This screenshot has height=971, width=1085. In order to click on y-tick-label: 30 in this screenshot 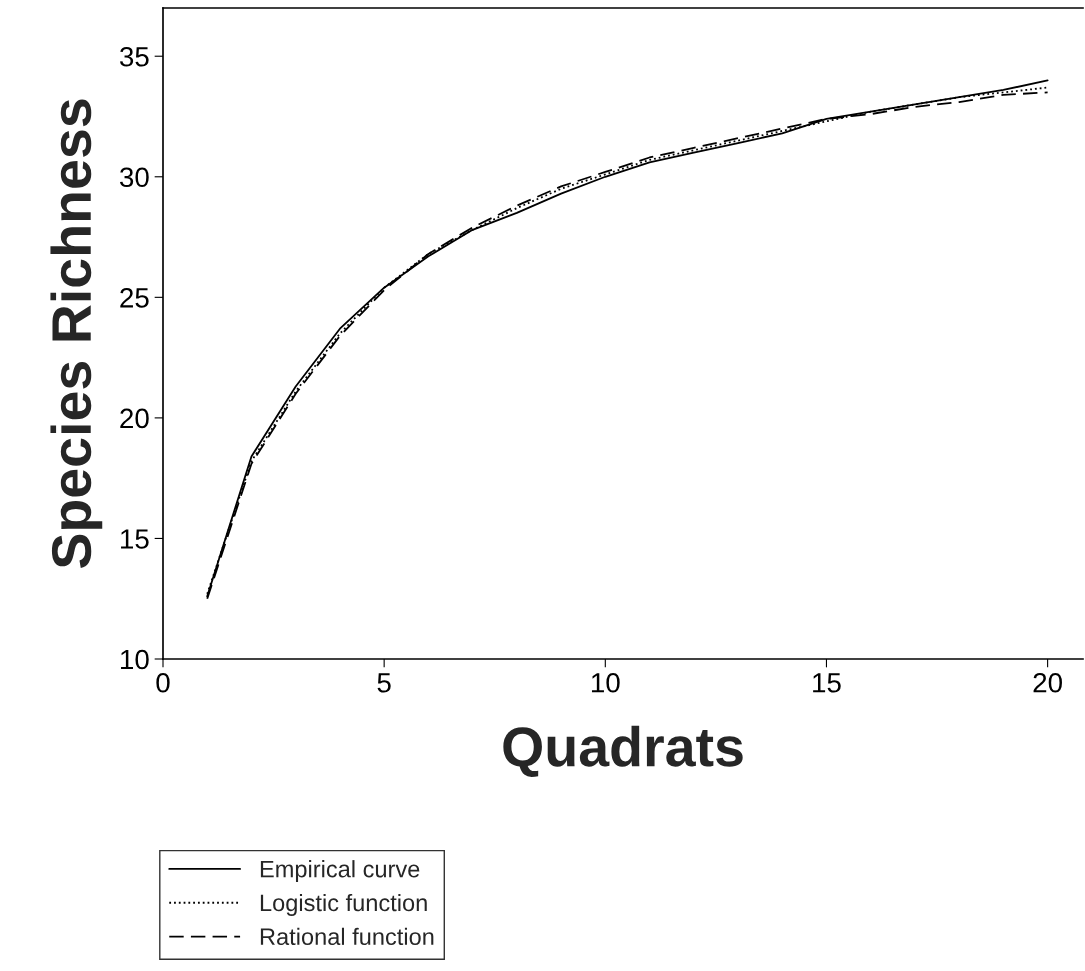, I will do `click(134, 177)`.